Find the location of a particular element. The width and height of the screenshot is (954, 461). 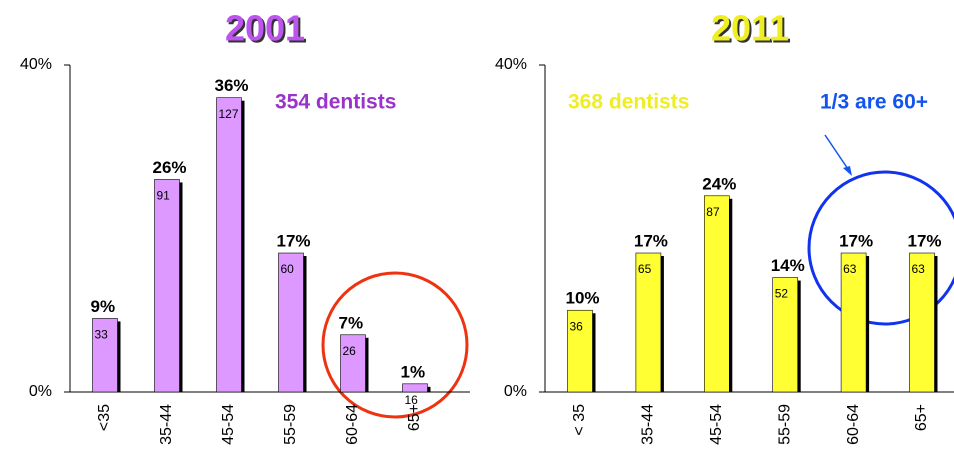

x-tick-label: <35 is located at coordinates (104, 417).